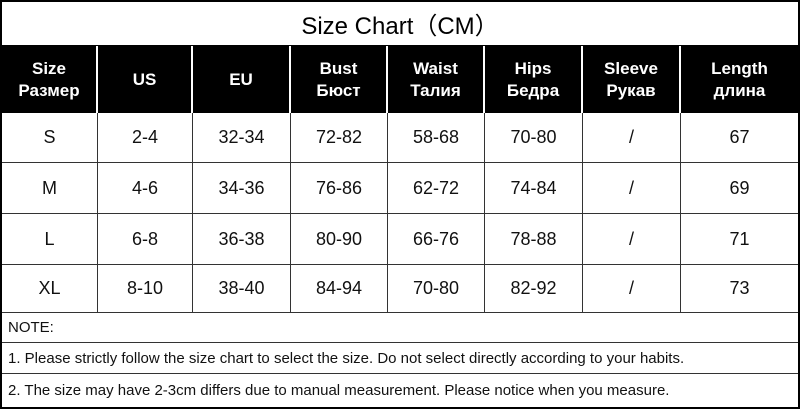 The height and width of the screenshot is (409, 800). I want to click on header-cell: US, so click(145, 79).